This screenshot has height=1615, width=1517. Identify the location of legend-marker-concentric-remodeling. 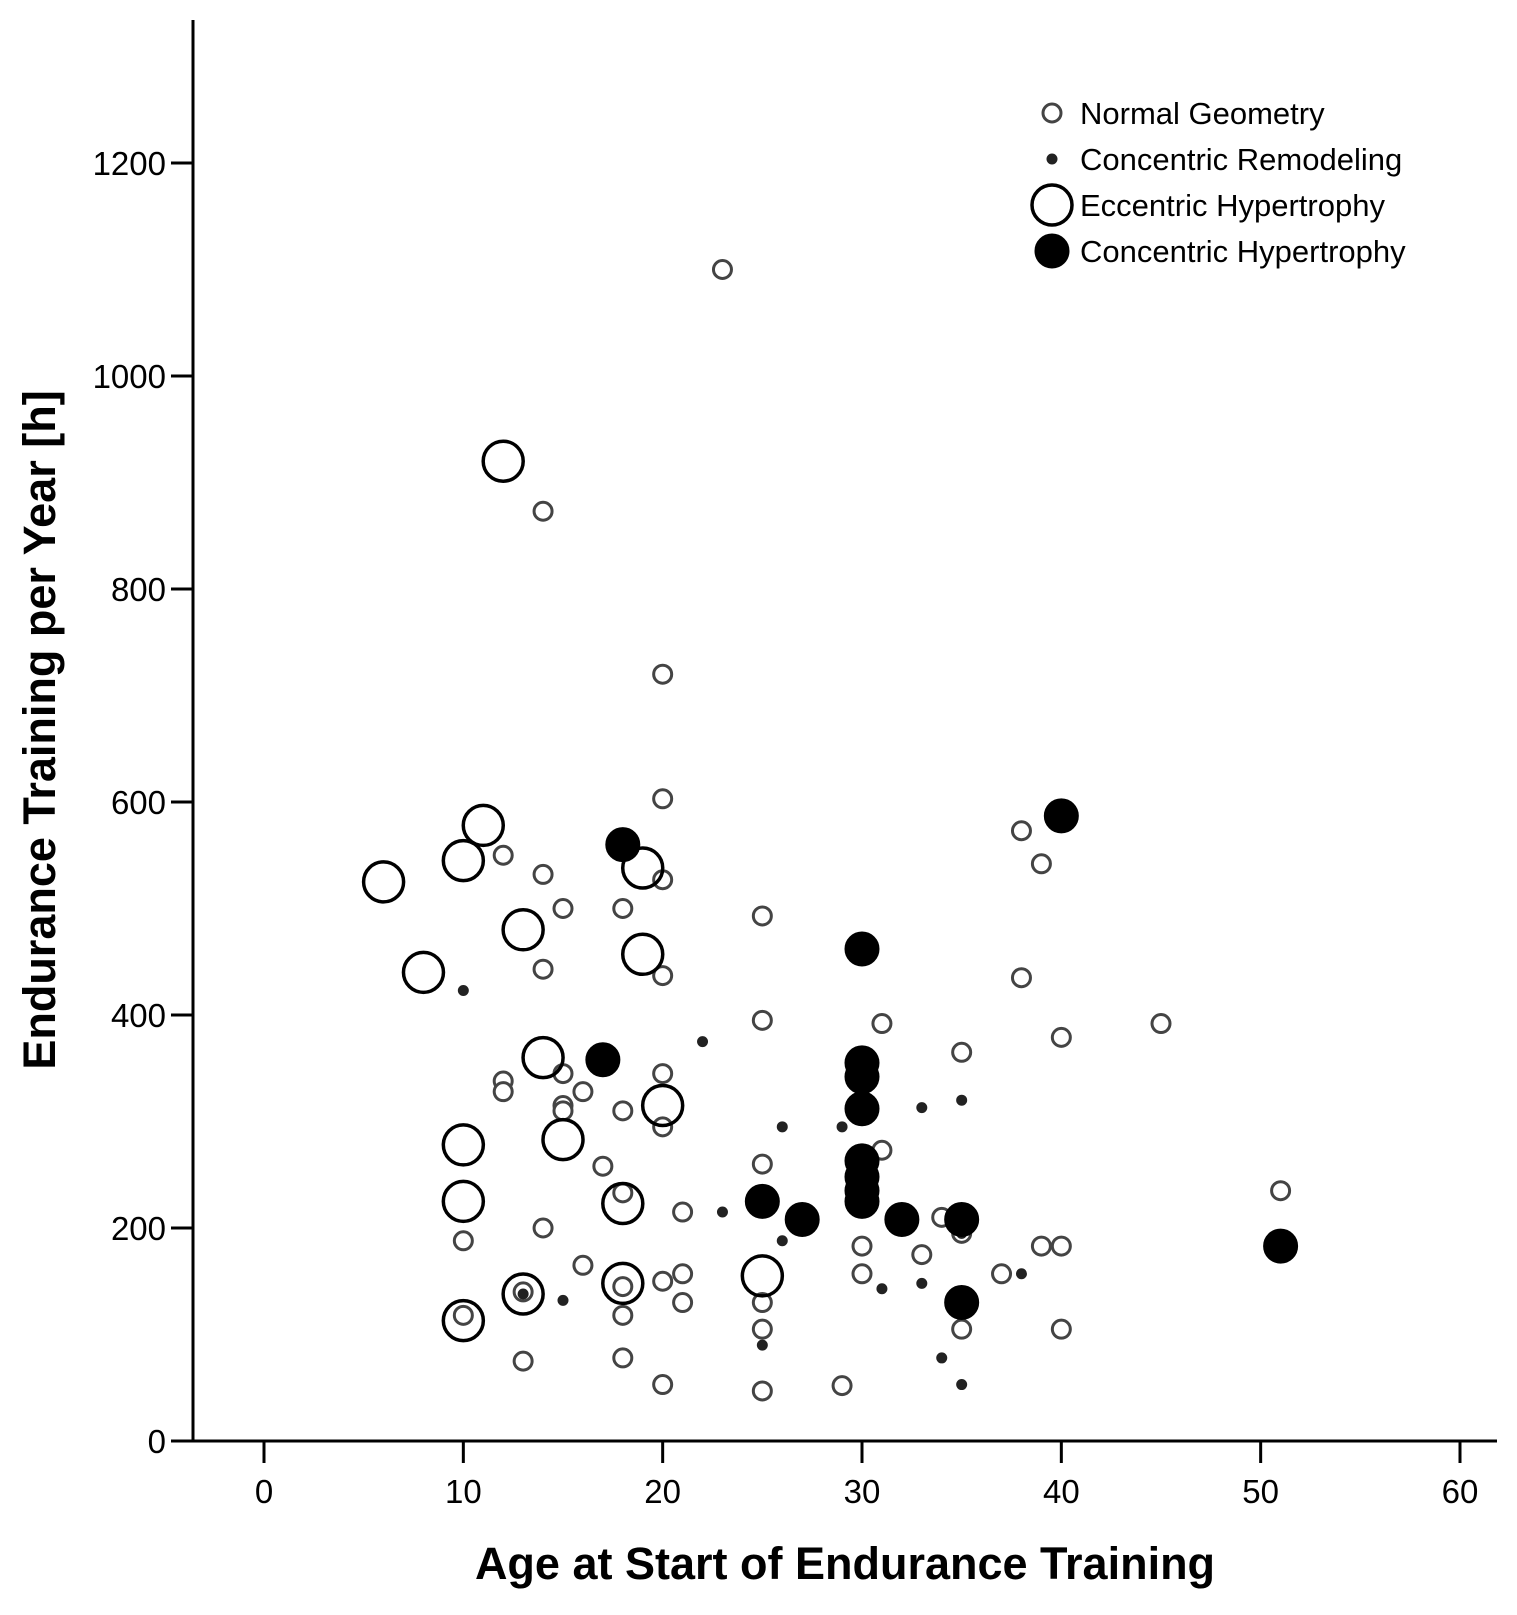
(1052, 159).